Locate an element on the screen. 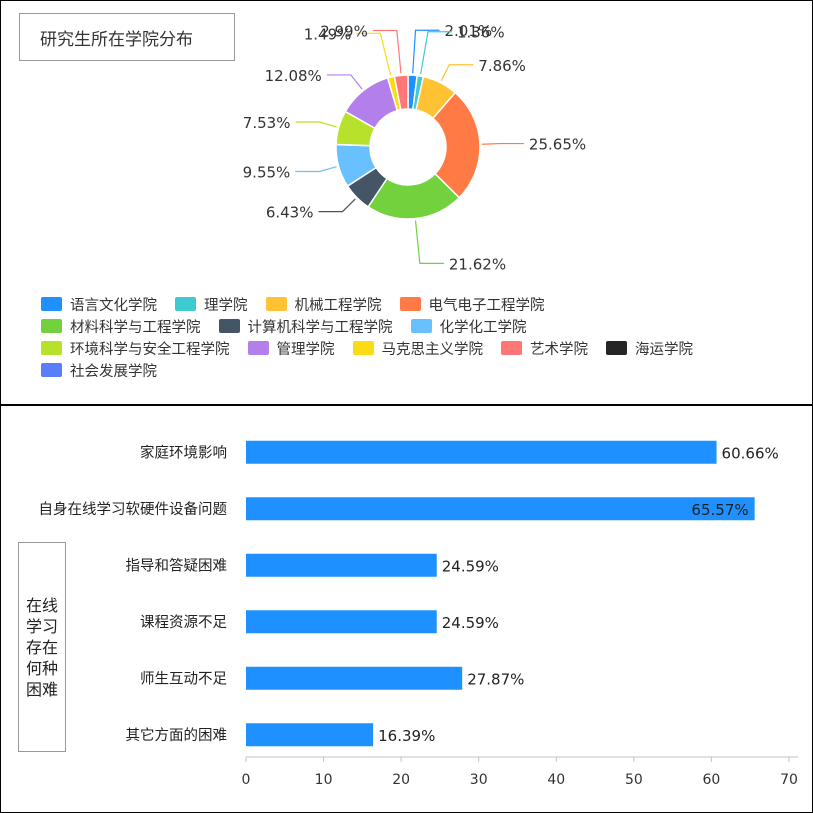  y-category-label: 指导和答疑困难 is located at coordinates (177, 565).